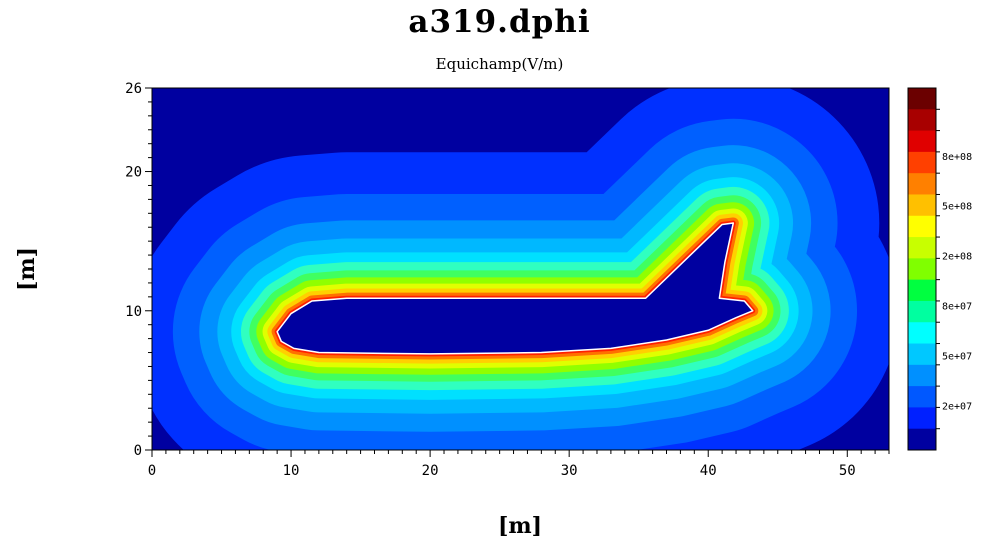  Describe the element at coordinates (499, 64) in the screenshot. I see `chart-subtitle: Equichamp(V/m)` at that location.